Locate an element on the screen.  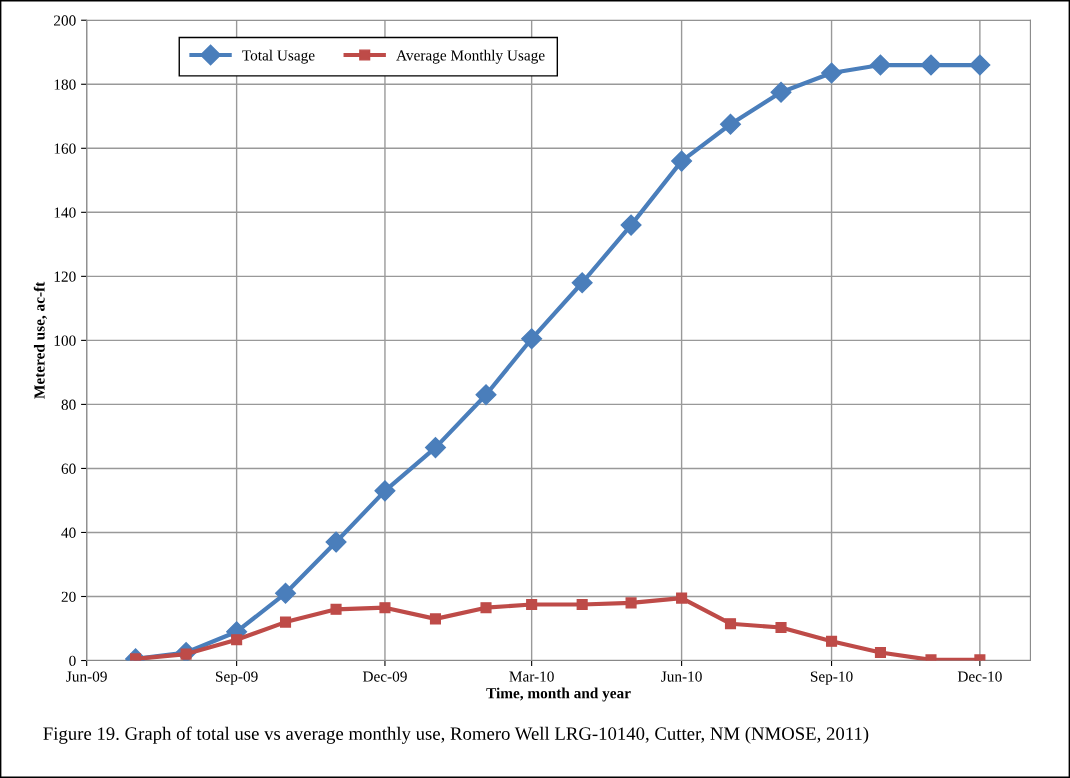
x-tick-label: Dec-09 is located at coordinates (384, 676).